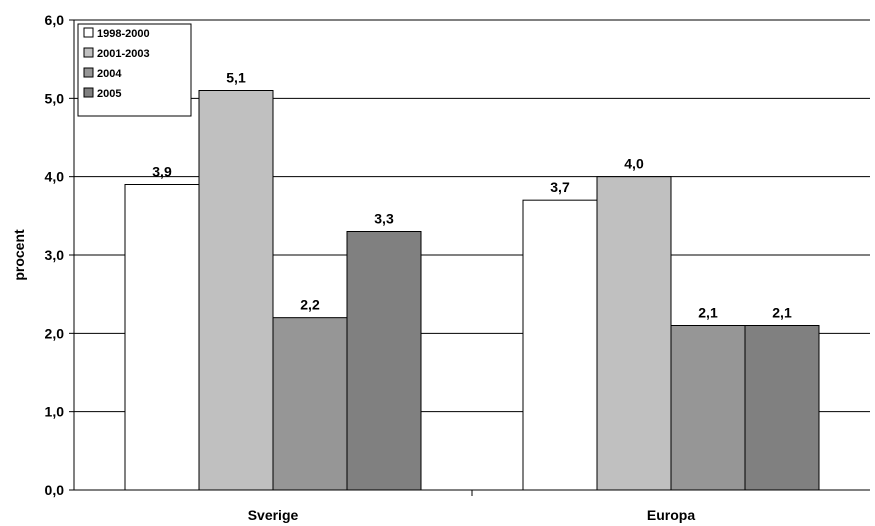  What do you see at coordinates (55, 333) in the screenshot?
I see `y-tick-label: 2,0` at bounding box center [55, 333].